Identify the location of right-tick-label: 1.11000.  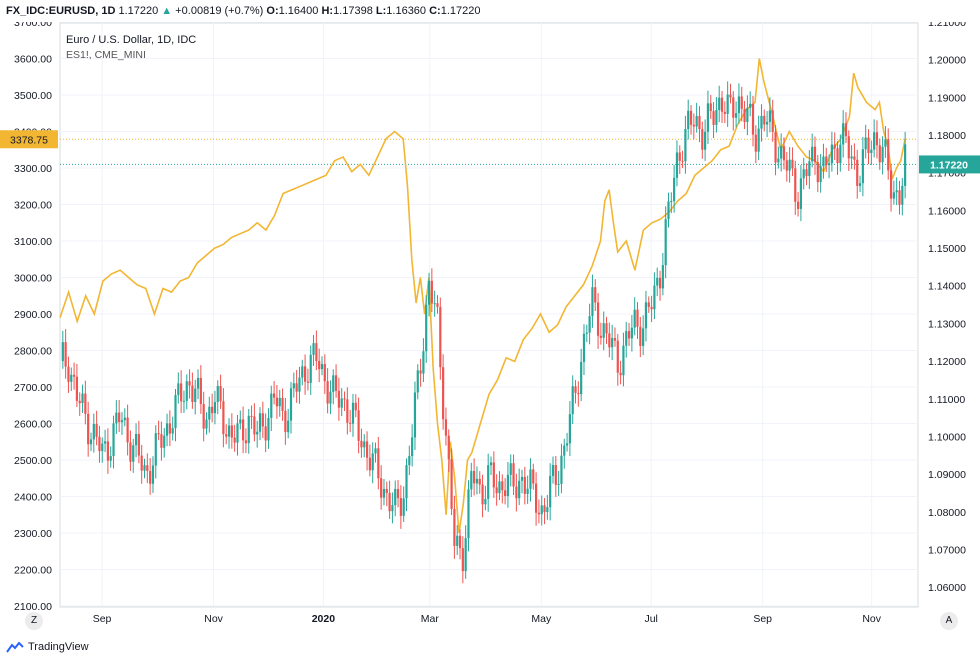
(946, 400).